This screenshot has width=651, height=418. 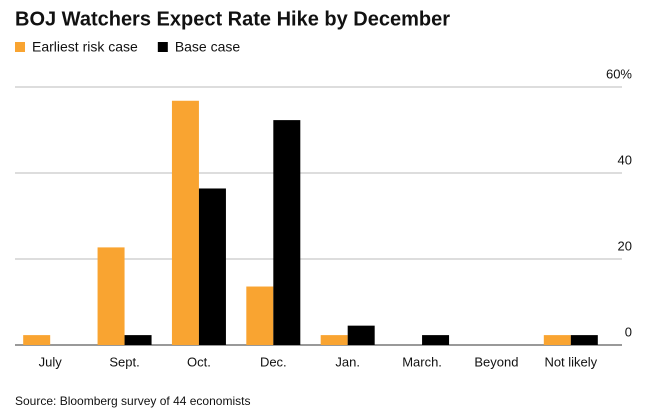 I want to click on y-tick-label: 60%, so click(x=619, y=73).